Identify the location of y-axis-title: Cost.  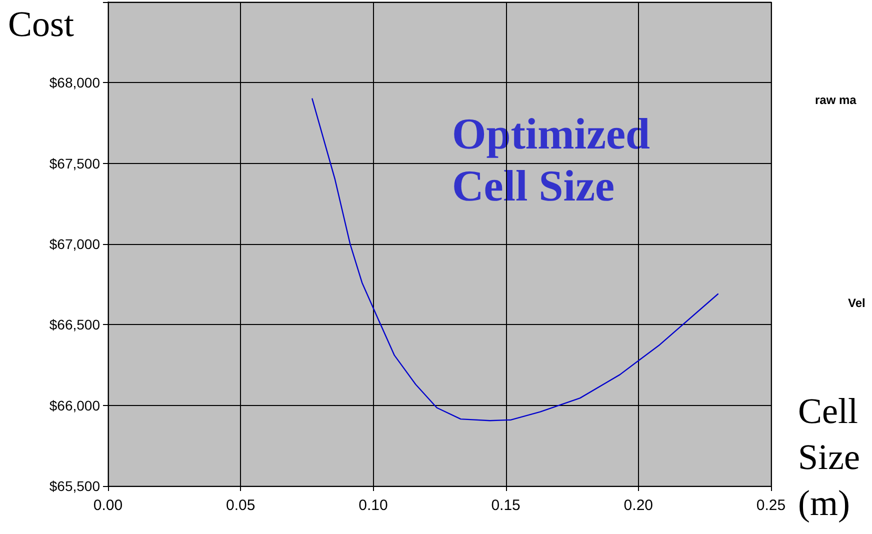
(41, 24).